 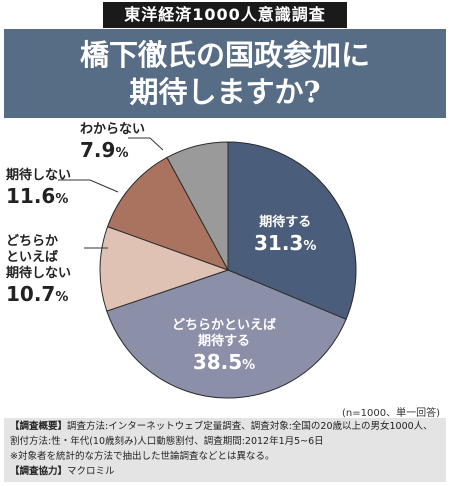 I want to click on label-dochira-kitai-shinai: どちらか といえば 期待しない 10.7%, so click(x=39, y=270).